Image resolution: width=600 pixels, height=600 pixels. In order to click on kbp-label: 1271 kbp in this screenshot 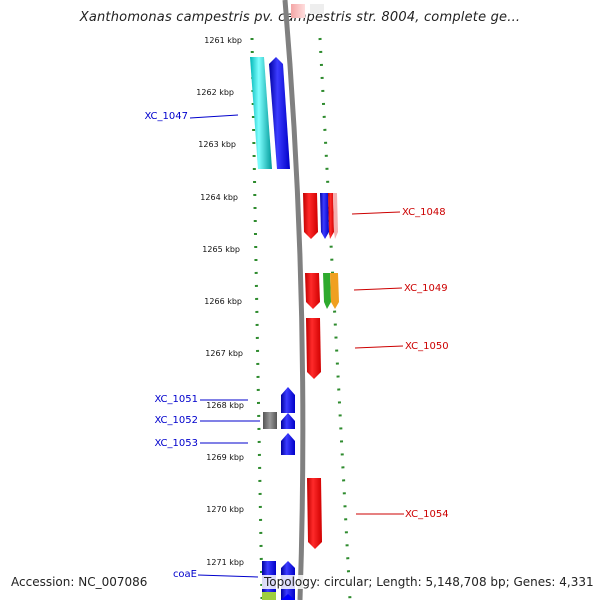, I will do `click(225, 562)`.